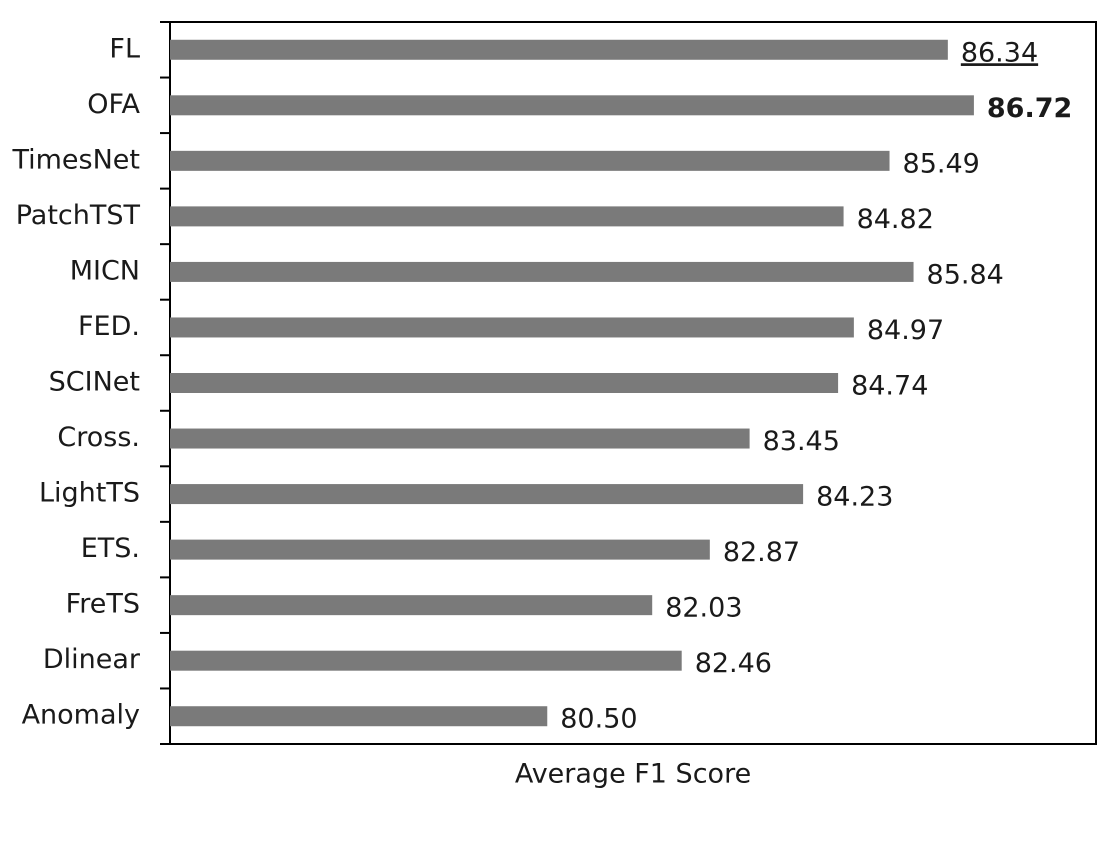 Image resolution: width=1117 pixels, height=862 pixels. I want to click on x-axis-label: Average F1 Score, so click(633, 774).